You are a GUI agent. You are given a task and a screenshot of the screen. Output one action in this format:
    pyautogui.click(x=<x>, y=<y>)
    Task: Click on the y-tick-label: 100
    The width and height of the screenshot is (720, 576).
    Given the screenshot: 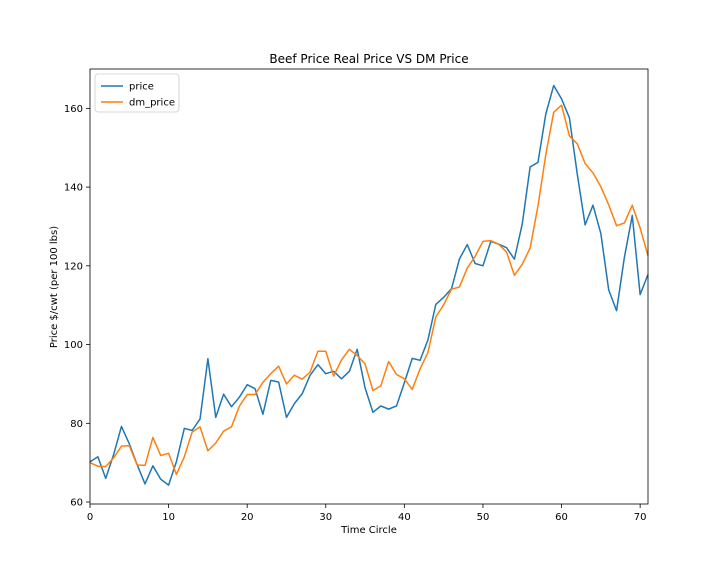 What is the action you would take?
    pyautogui.click(x=73, y=345)
    